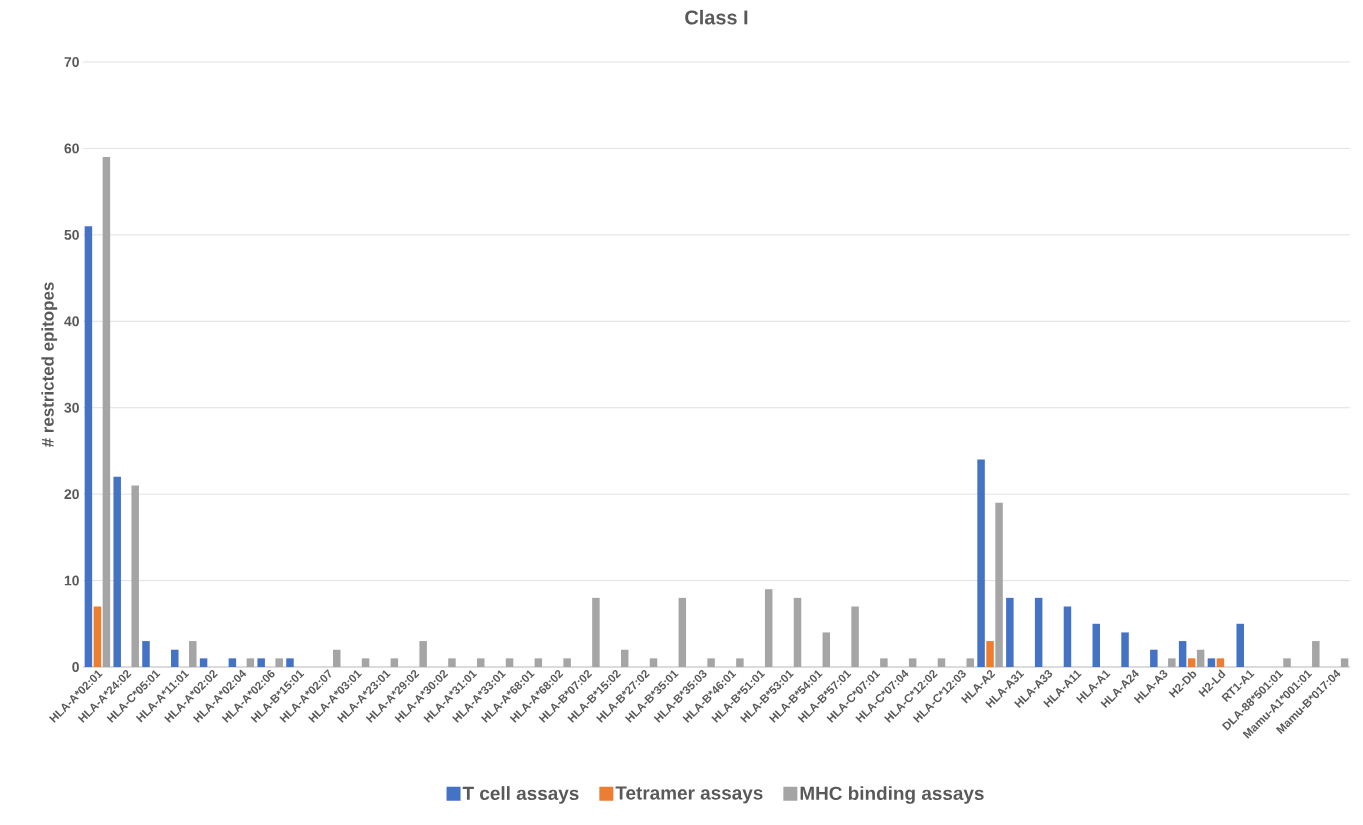  What do you see at coordinates (716, 17) in the screenshot?
I see `chart-title: Class I` at bounding box center [716, 17].